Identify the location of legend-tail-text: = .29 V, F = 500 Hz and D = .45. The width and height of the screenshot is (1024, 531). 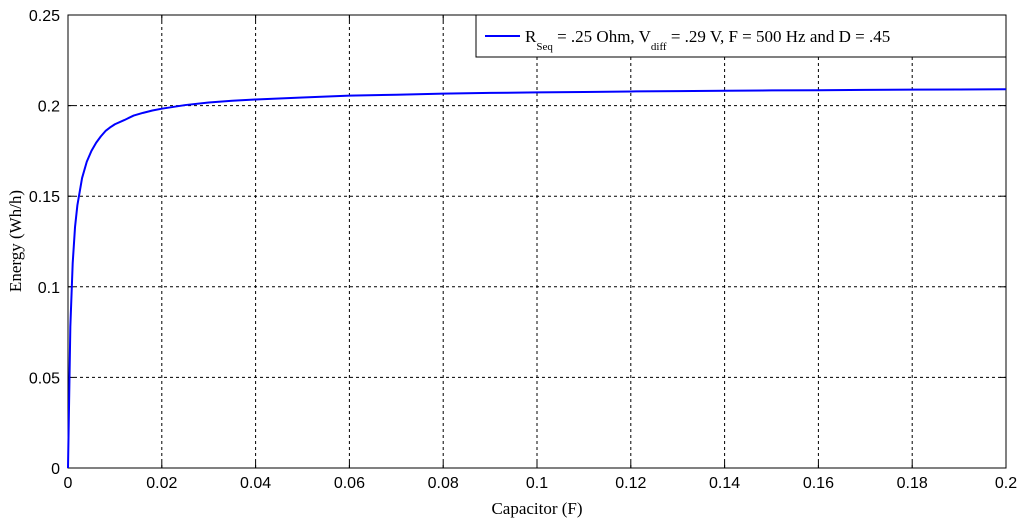
(779, 36).